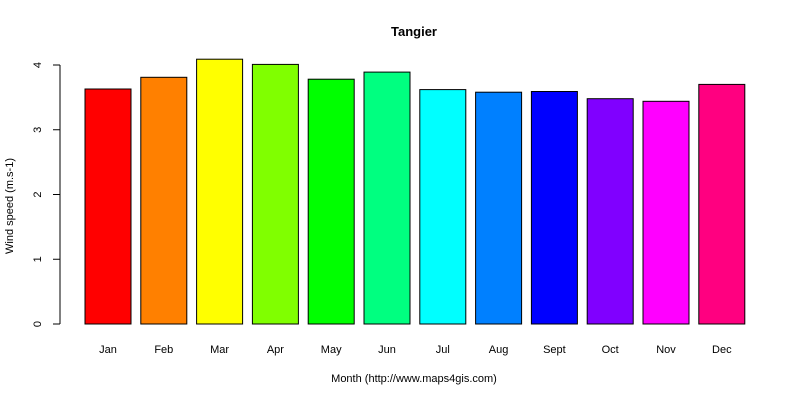 This screenshot has height=400, width=800. I want to click on y-tick-label-1: 1, so click(38, 259).